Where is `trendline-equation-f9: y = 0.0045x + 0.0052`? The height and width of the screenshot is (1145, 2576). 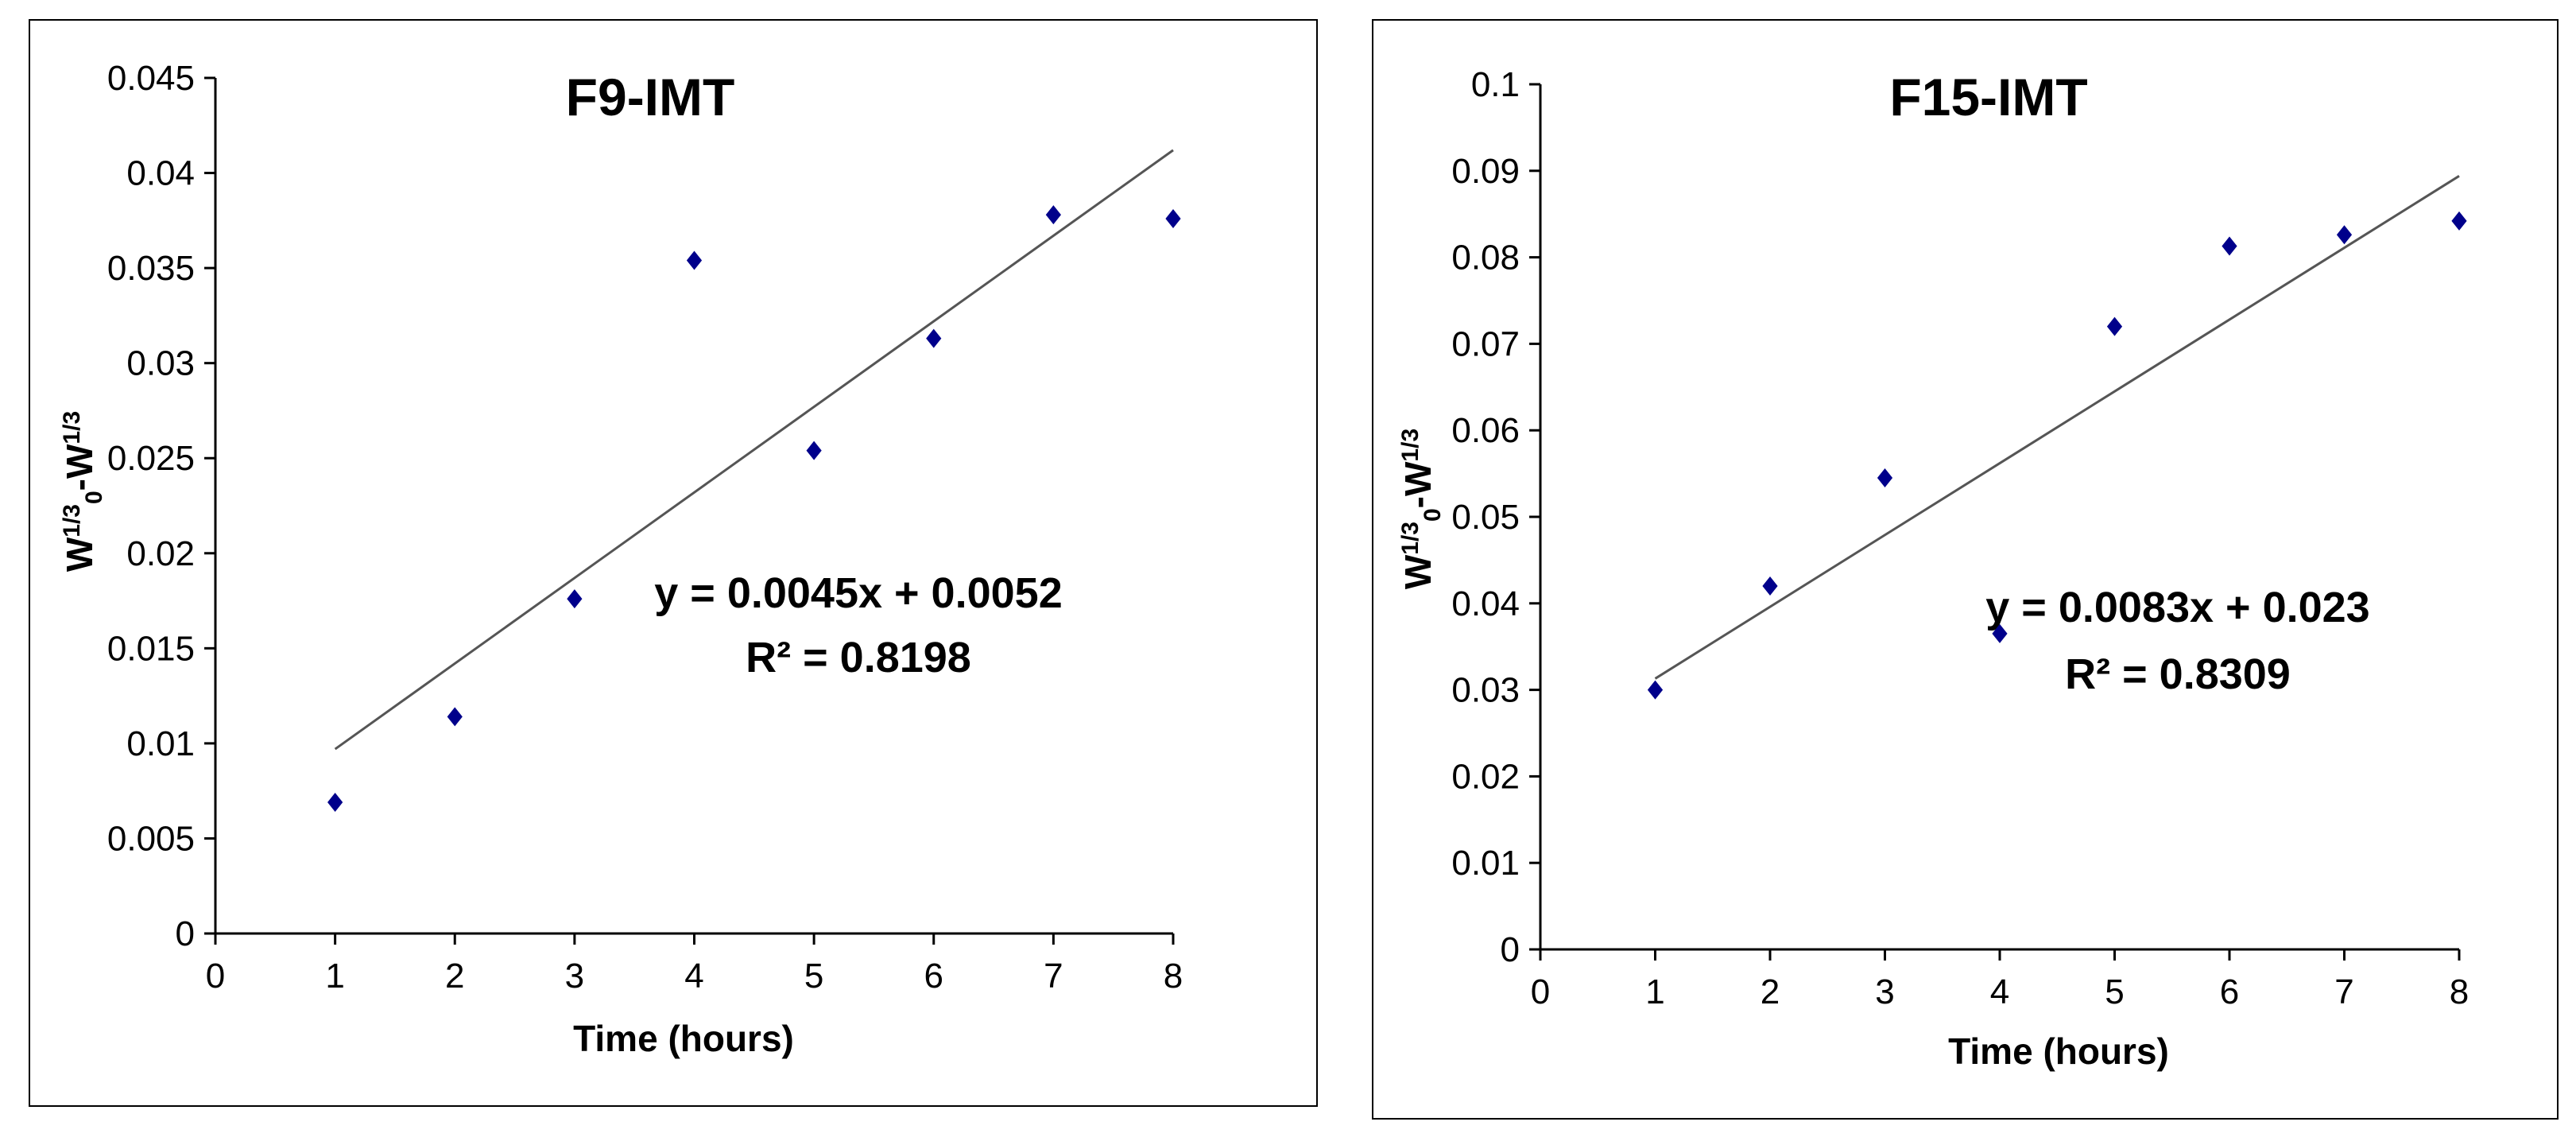 trendline-equation-f9: y = 0.0045x + 0.0052 is located at coordinates (858, 593).